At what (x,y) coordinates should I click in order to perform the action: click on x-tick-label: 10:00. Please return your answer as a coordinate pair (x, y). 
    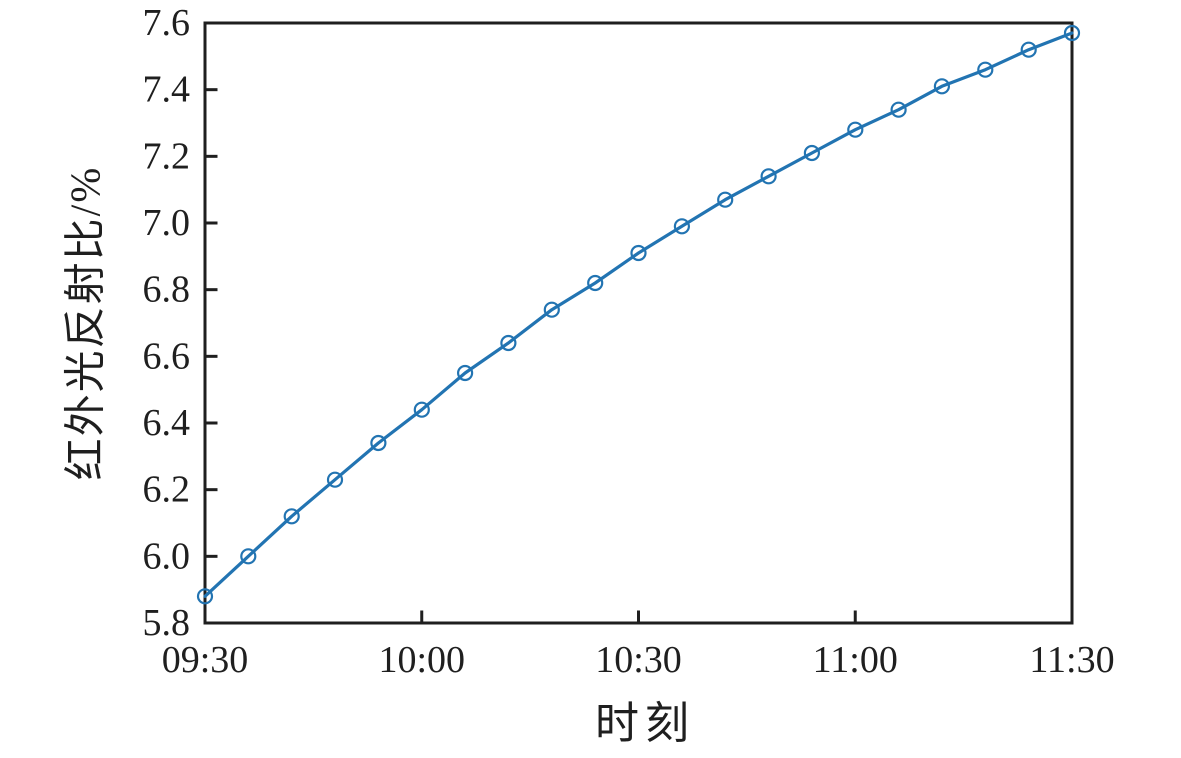
    Looking at the image, I should click on (421, 660).